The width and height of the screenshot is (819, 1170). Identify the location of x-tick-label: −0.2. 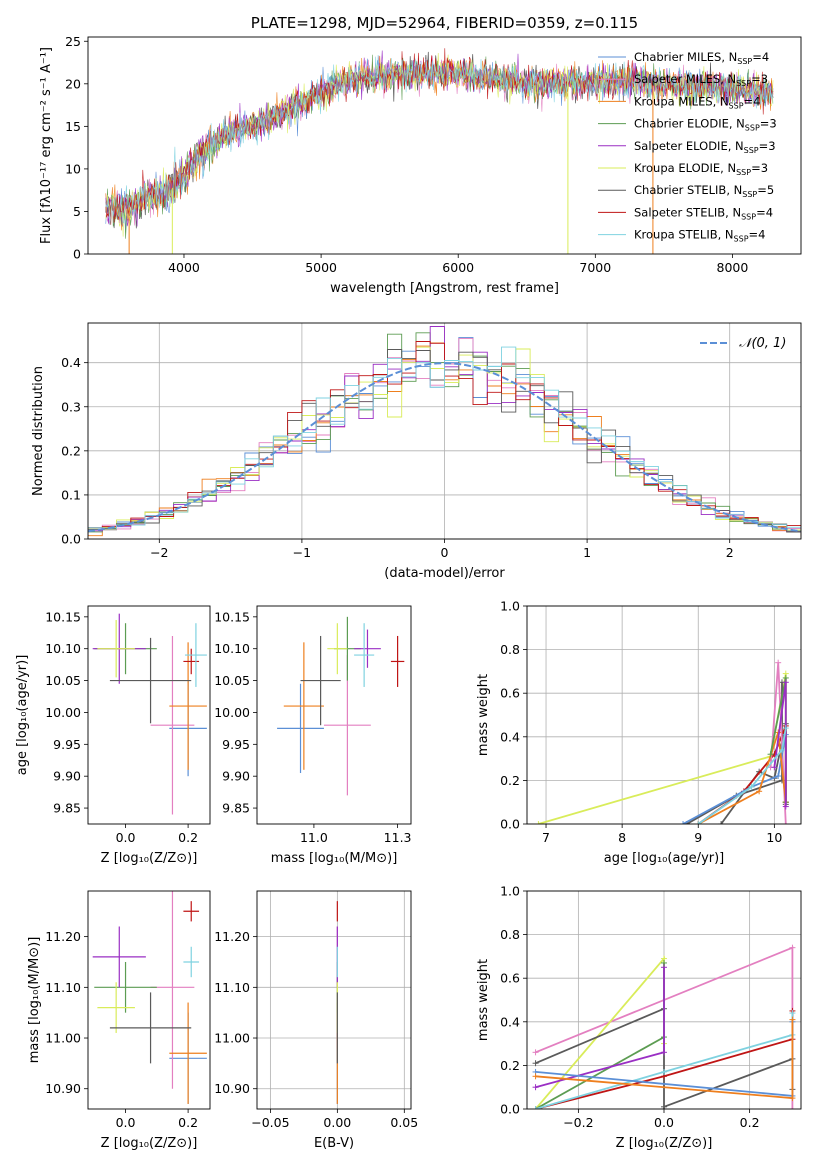
(578, 1122).